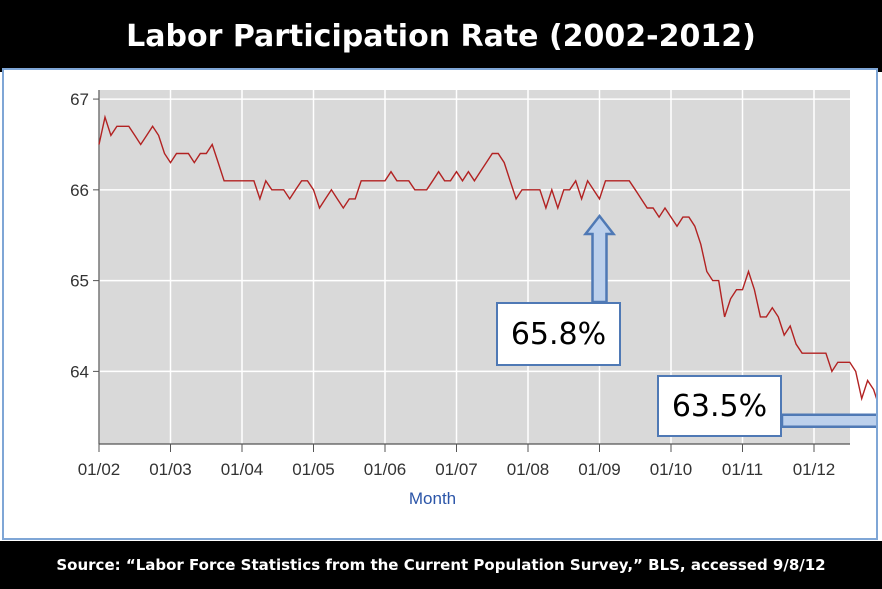  I want to click on y-tick-label: 65, so click(79, 281).